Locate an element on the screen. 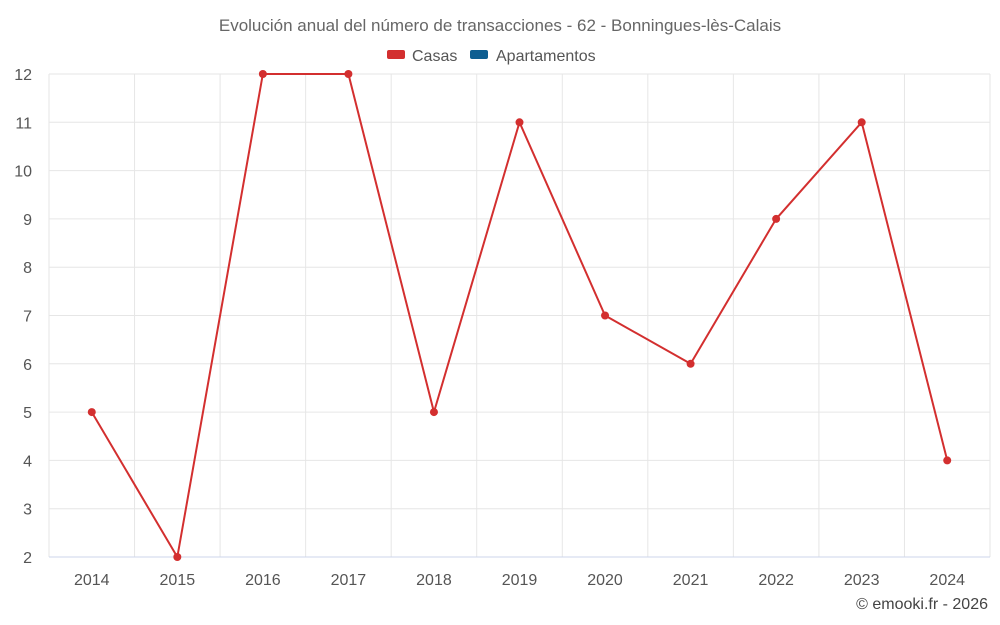  x-tick-label: 2021 is located at coordinates (691, 580).